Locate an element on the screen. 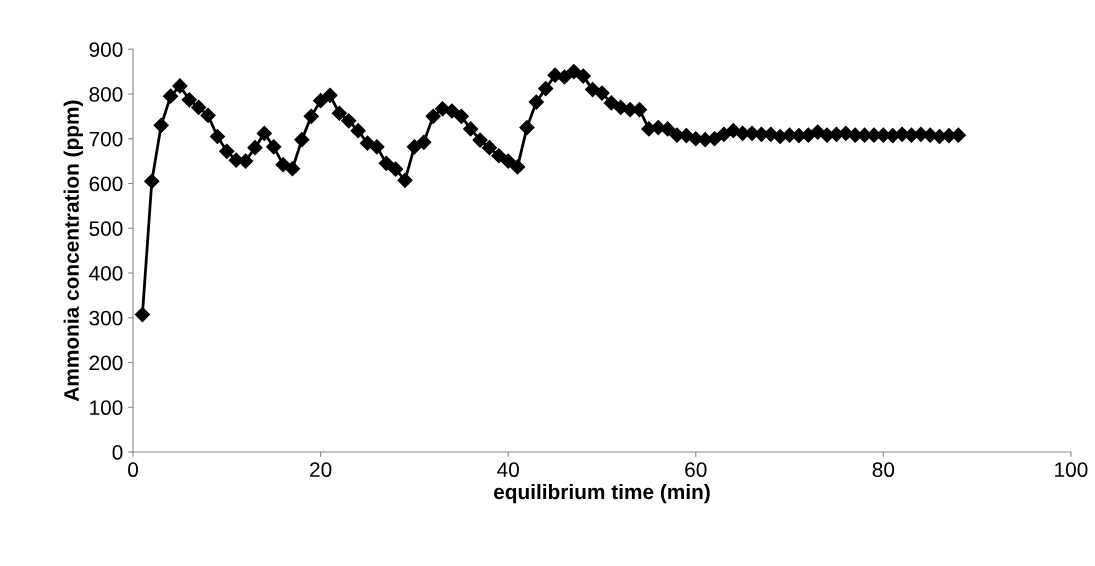 This screenshot has width=1095, height=566. x-tick-label: 80 is located at coordinates (883, 470).